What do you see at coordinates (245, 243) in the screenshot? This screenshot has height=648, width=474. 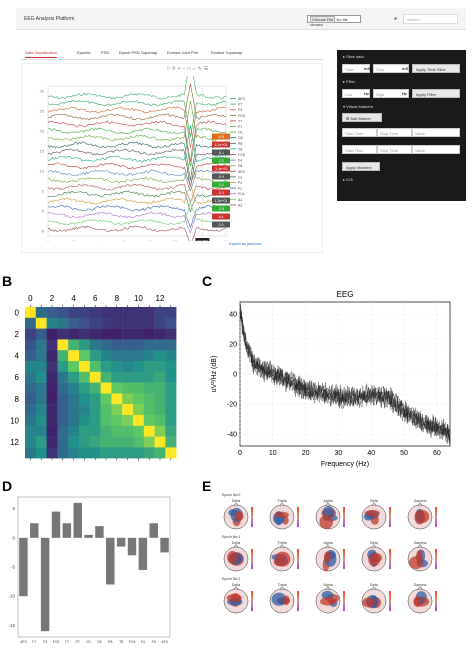 I see `export-link: Export as json/csv` at bounding box center [245, 243].